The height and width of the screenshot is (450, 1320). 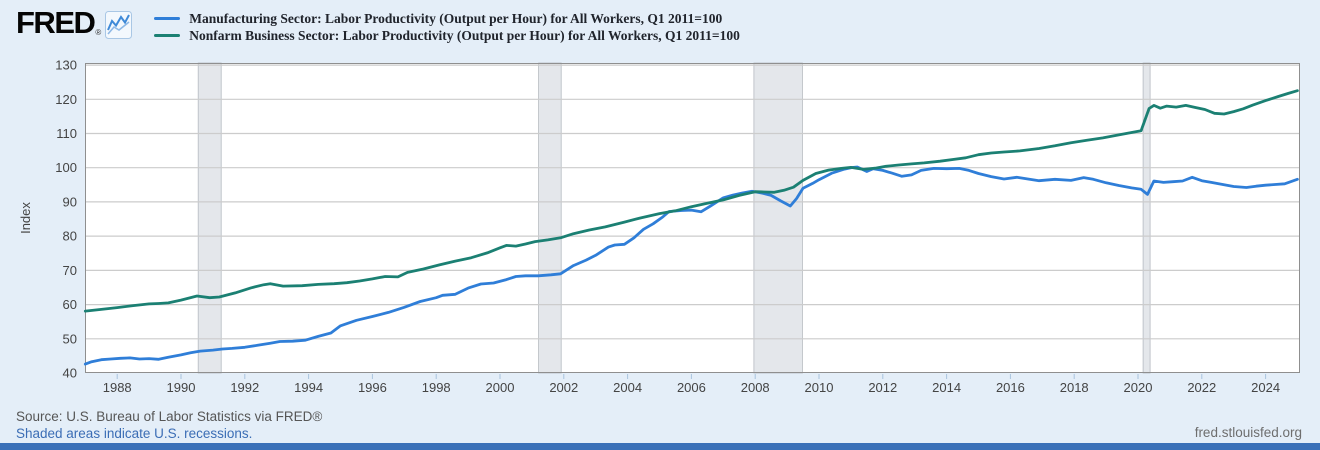 I want to click on fred-site-url: fred.stlouisfed.org, so click(x=1248, y=432).